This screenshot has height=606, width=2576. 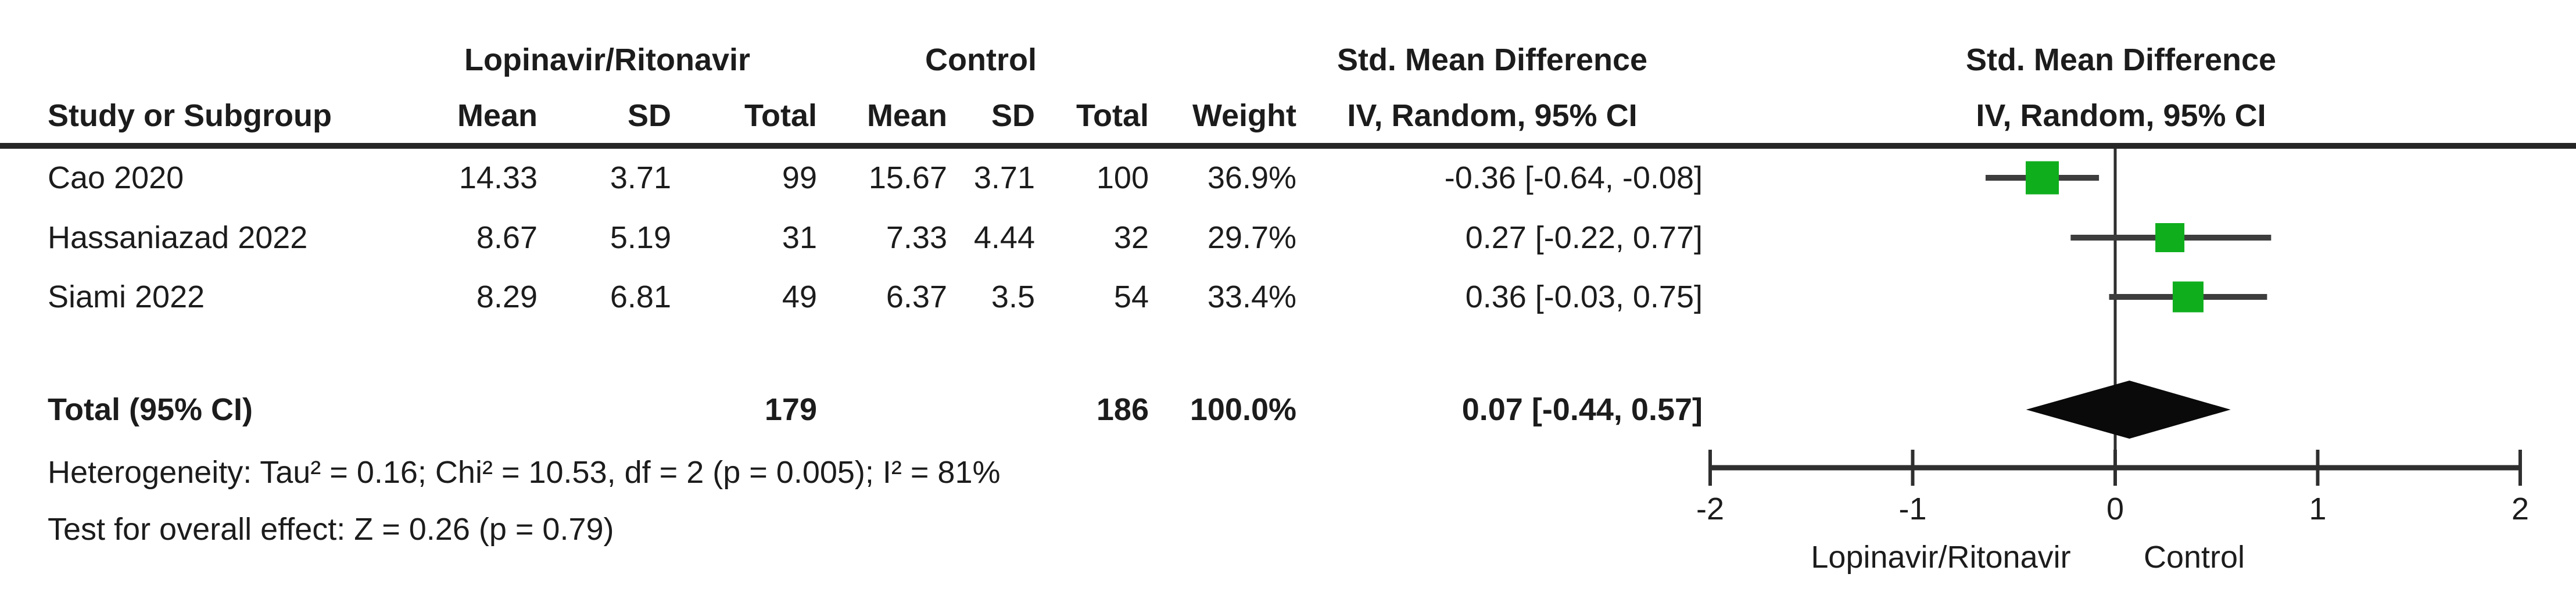 I want to click on group-header-experimental: Lopinavir/Ritonavir, so click(x=607, y=59).